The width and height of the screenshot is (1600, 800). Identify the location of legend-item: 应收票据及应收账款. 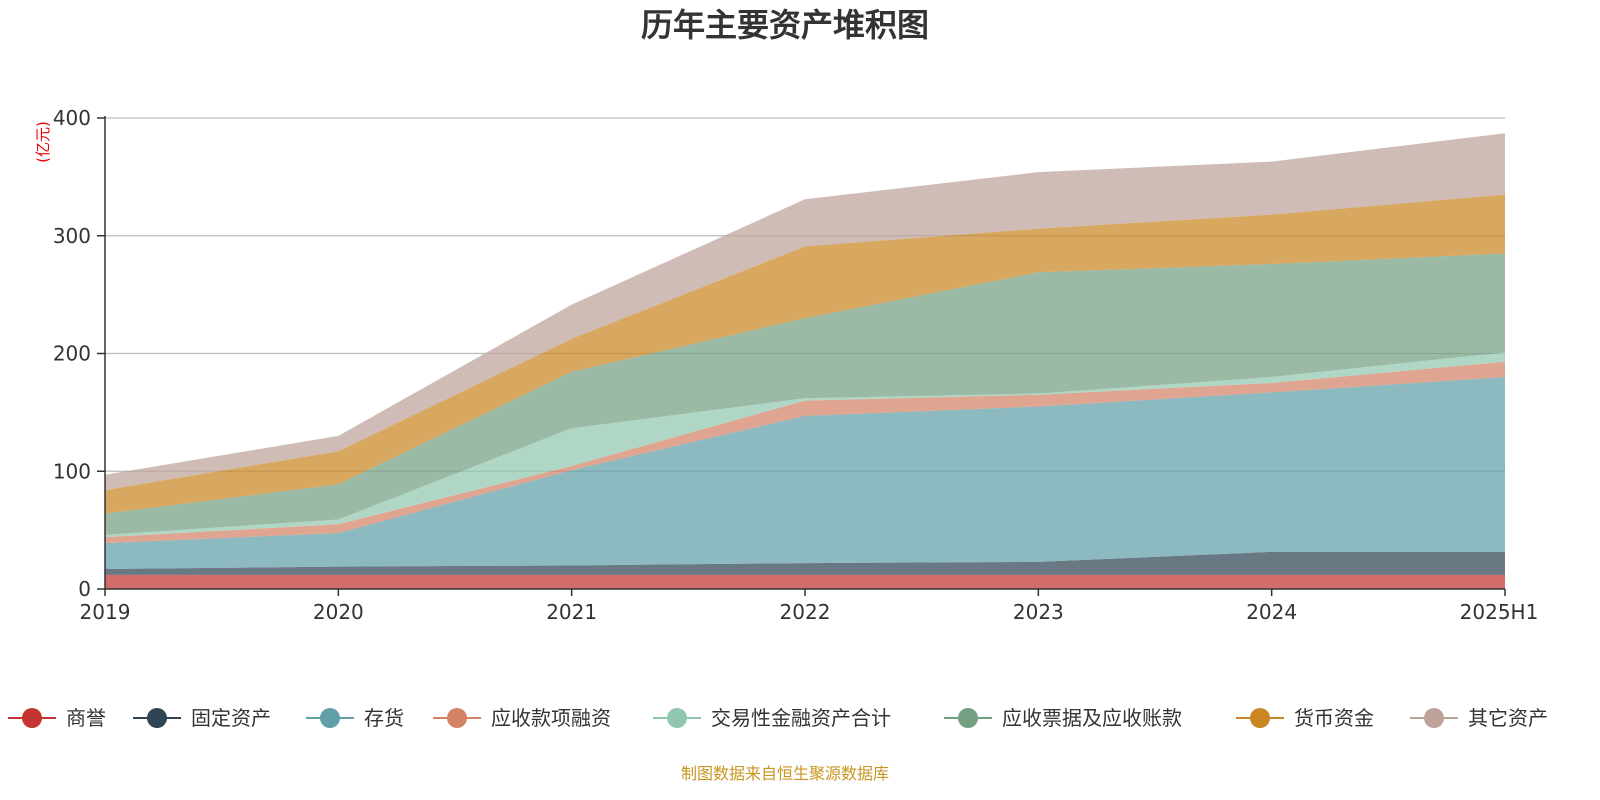
(1063, 718).